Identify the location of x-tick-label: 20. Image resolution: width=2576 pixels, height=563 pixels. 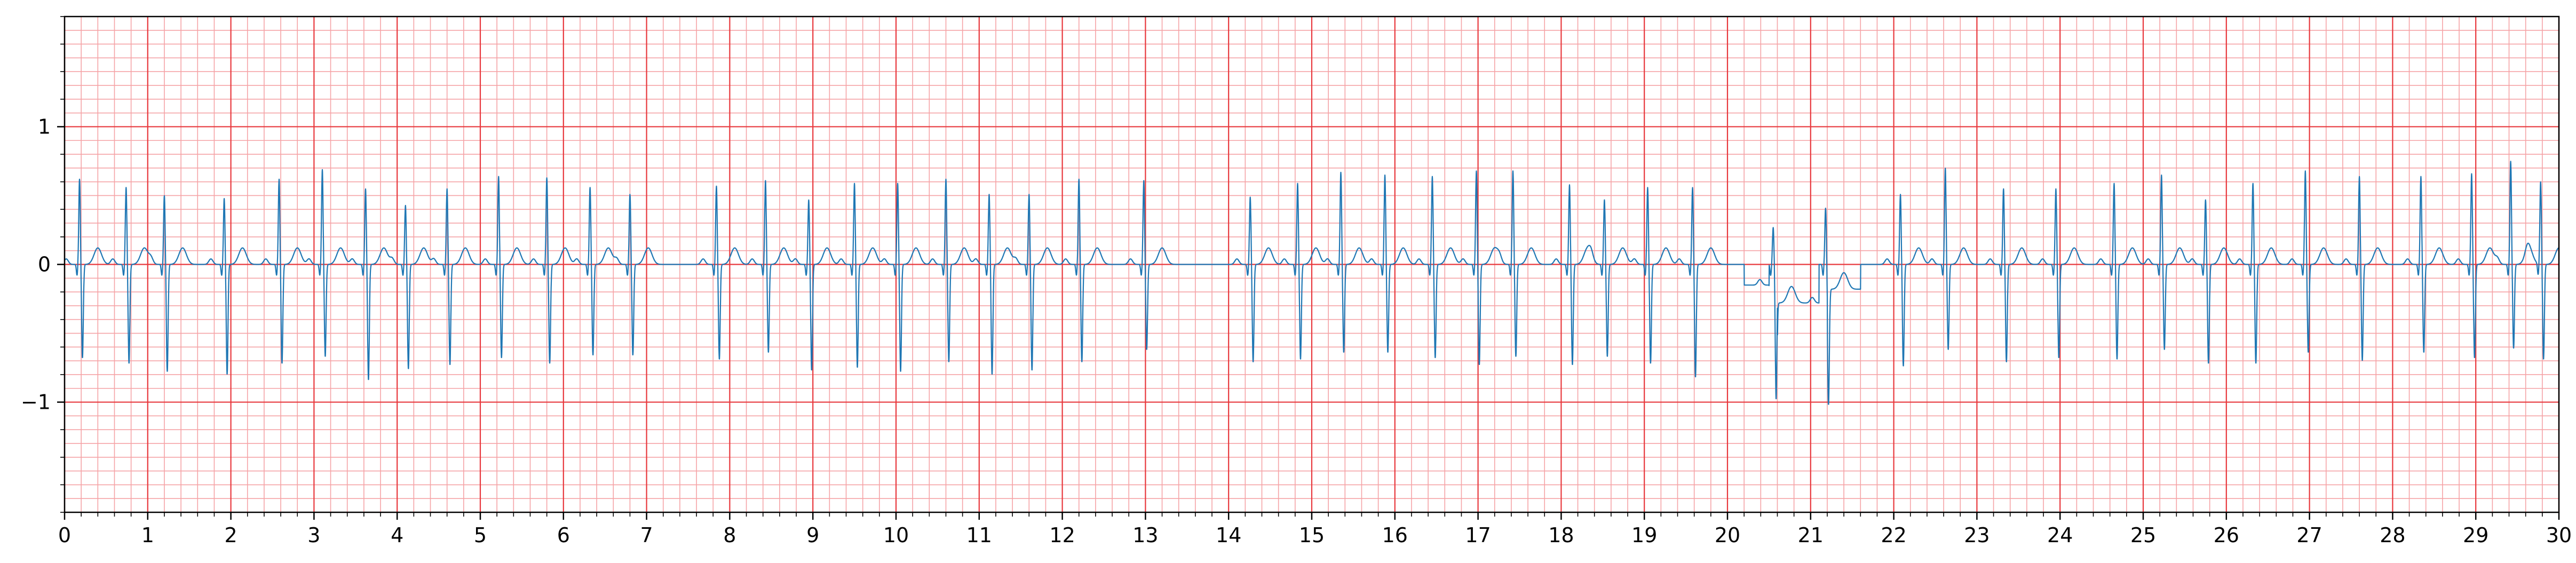
(1727, 535).